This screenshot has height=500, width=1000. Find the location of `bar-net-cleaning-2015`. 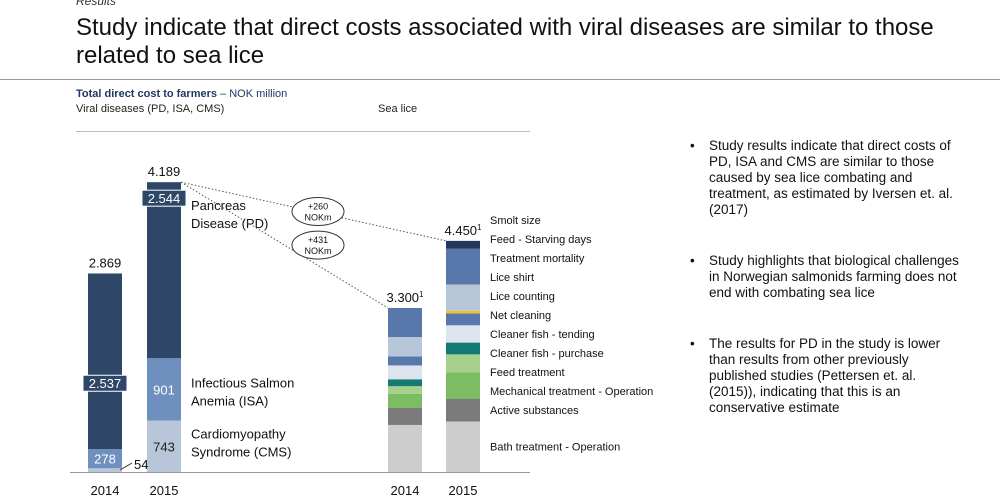

bar-net-cleaning-2015 is located at coordinates (463, 334).